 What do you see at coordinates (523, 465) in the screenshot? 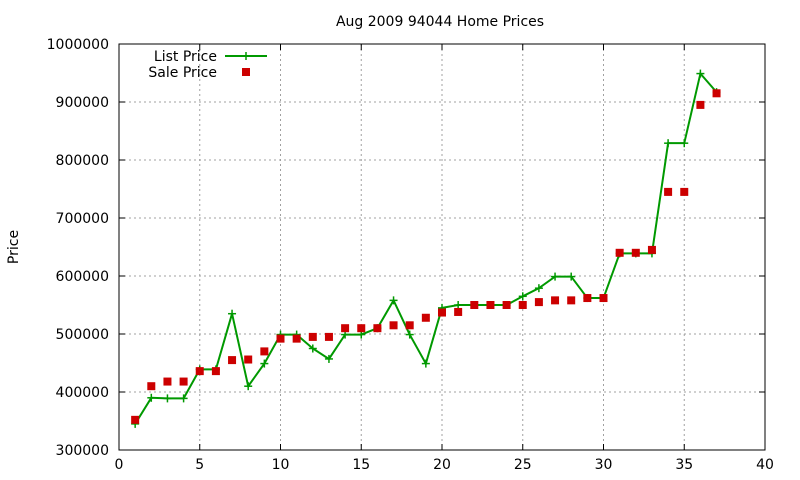
I see `x-tick-label: 25` at bounding box center [523, 465].